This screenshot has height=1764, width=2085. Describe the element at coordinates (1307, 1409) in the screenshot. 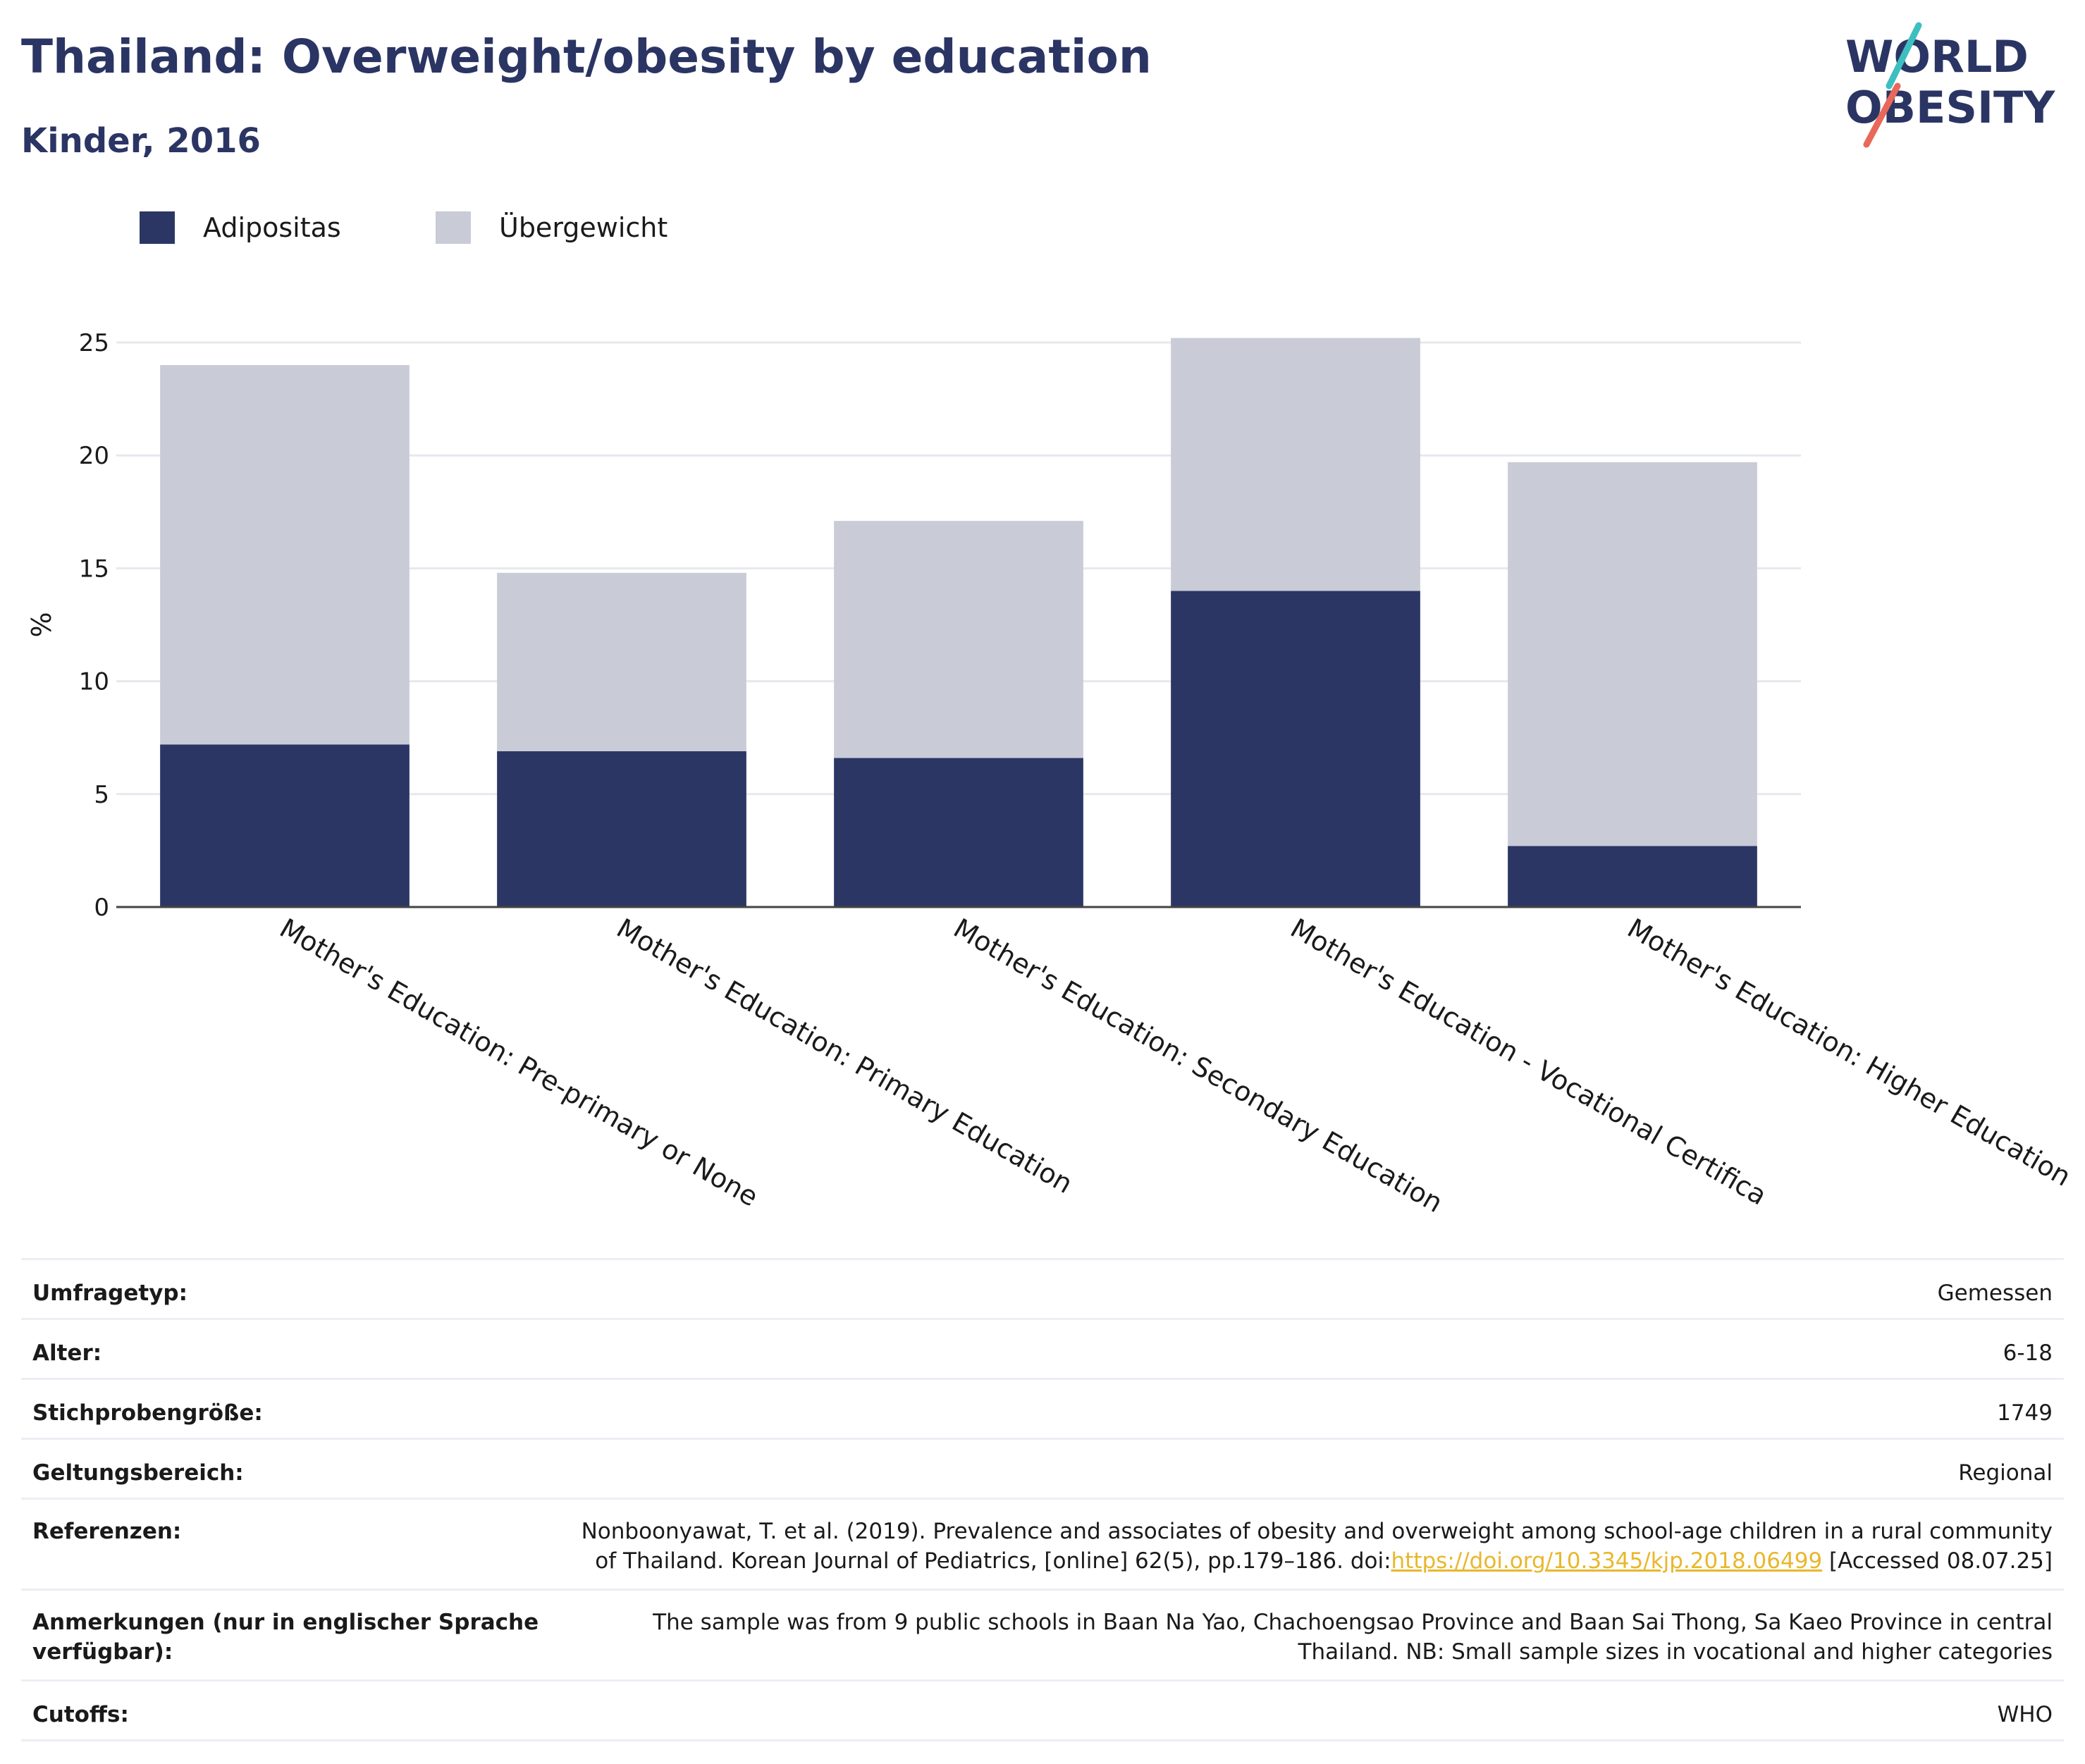

I see `meta-value: 1749` at that location.